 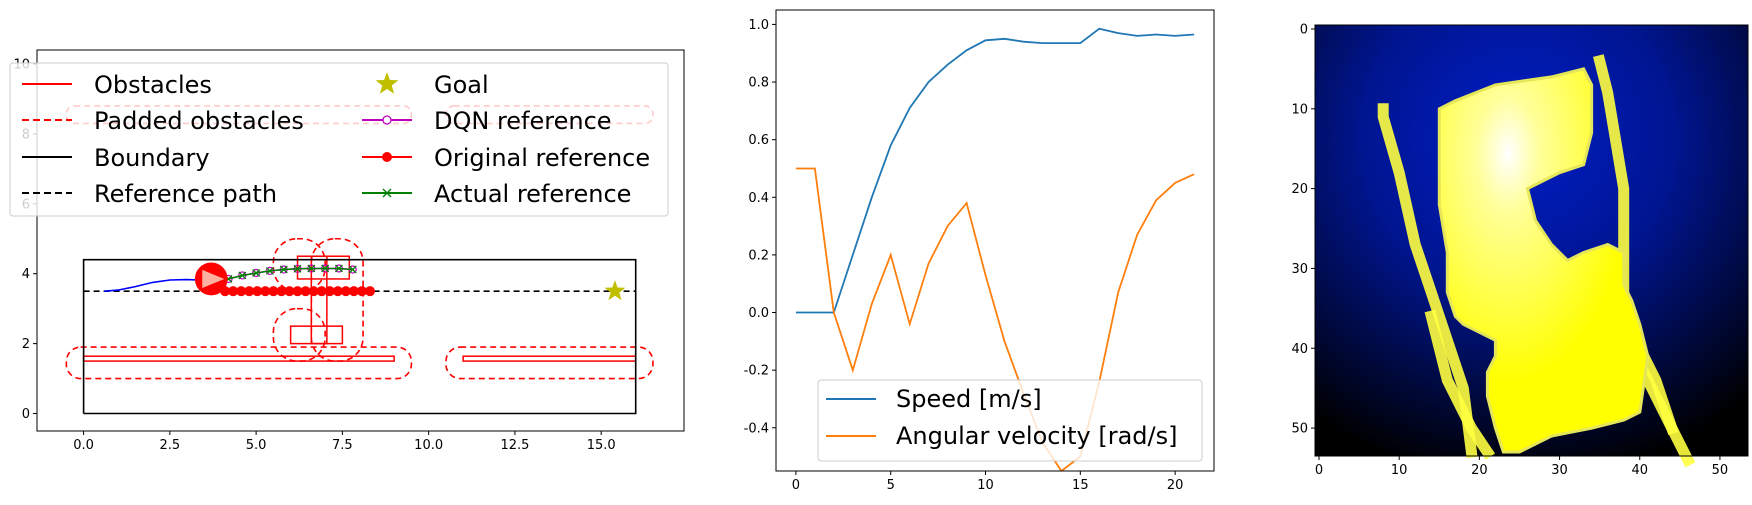 What do you see at coordinates (342, 445) in the screenshot?
I see `map-xtick-label: 7.5` at bounding box center [342, 445].